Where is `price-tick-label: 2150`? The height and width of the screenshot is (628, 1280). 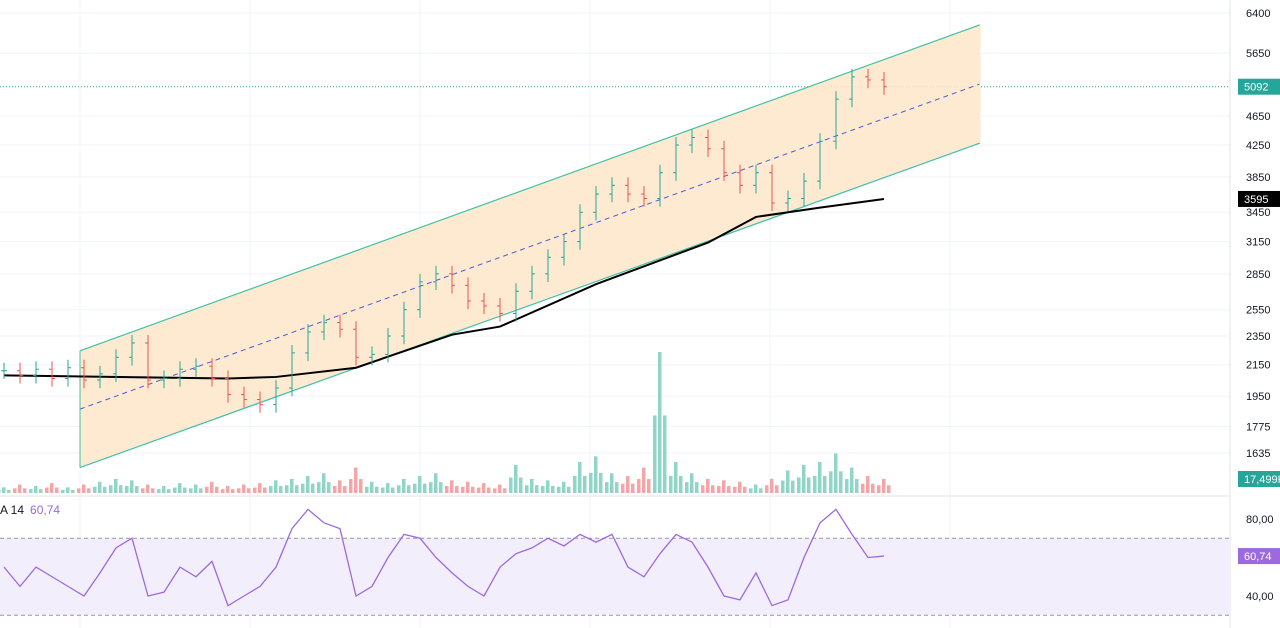
price-tick-label: 2150 is located at coordinates (1258, 366).